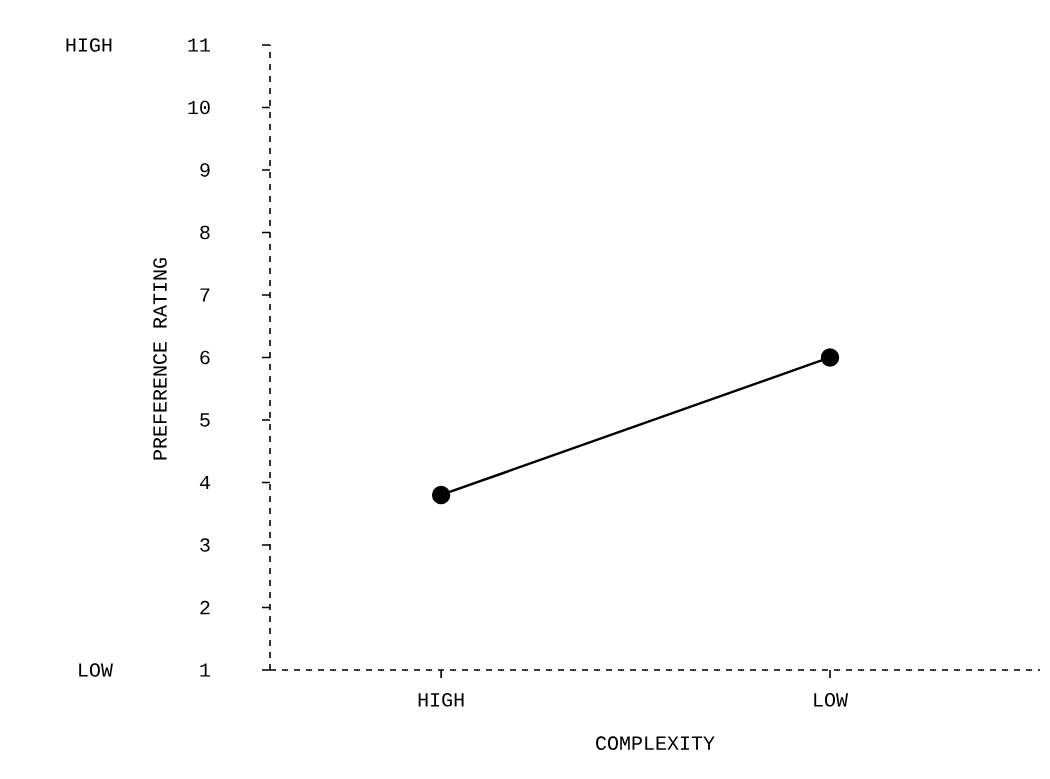 The width and height of the screenshot is (1050, 779). I want to click on y-tick-label: 1, so click(205, 670).